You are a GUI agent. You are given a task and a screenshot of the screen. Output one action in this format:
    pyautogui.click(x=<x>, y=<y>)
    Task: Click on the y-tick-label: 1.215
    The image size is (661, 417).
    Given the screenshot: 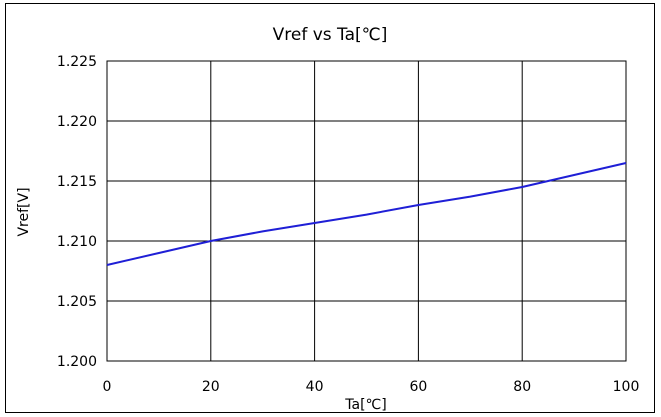 What is the action you would take?
    pyautogui.click(x=77, y=182)
    